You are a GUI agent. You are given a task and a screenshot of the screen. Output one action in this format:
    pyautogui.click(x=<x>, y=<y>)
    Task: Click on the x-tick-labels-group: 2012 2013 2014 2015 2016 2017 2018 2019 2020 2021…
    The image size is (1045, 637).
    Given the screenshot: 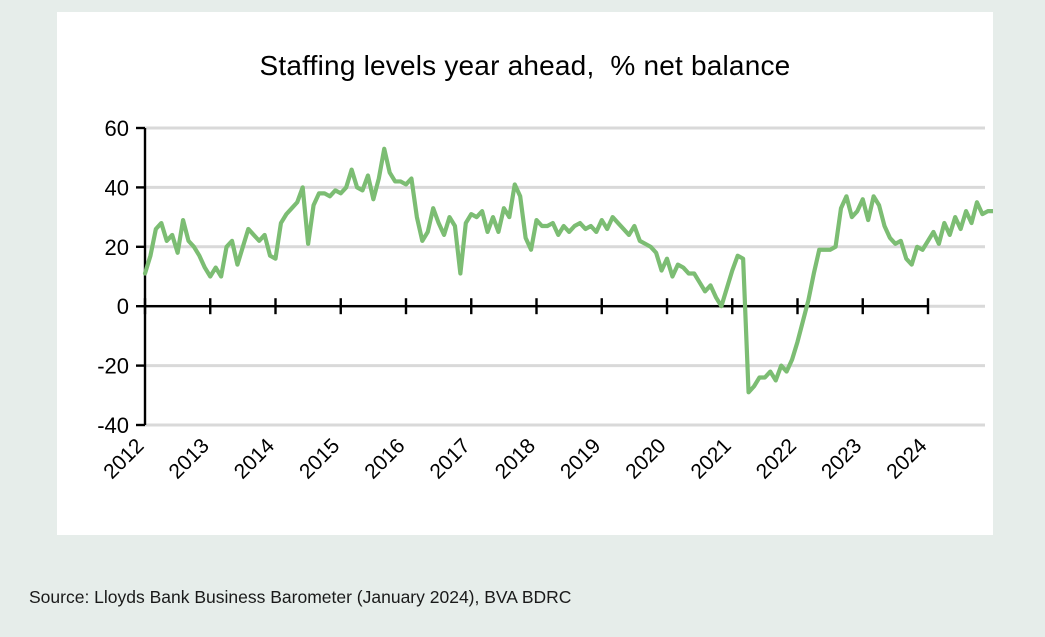 What is the action you would take?
    pyautogui.click(x=515, y=459)
    